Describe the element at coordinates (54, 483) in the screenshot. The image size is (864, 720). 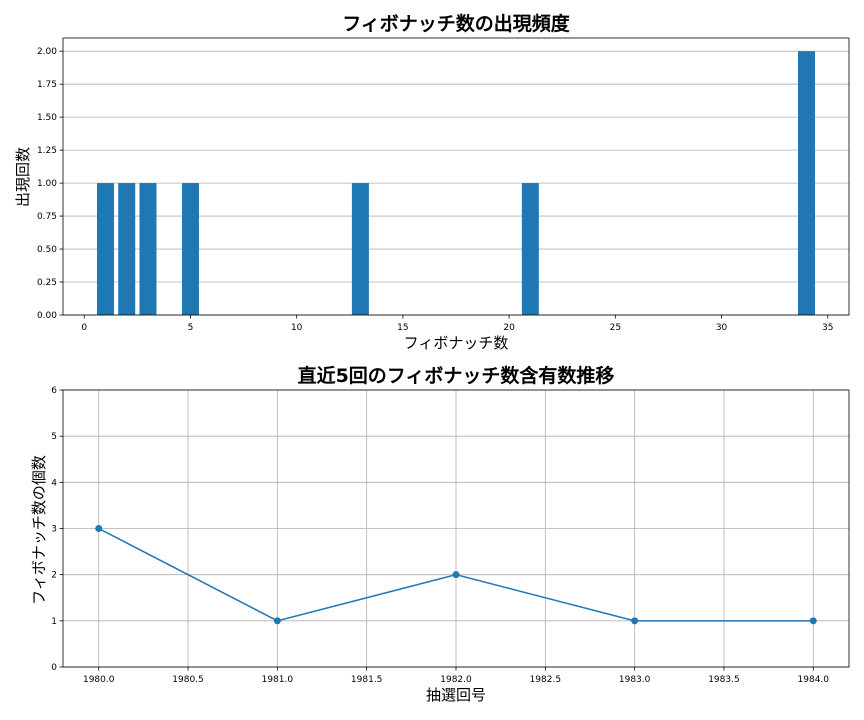
I see `line-chart-ytick-label: 4` at that location.